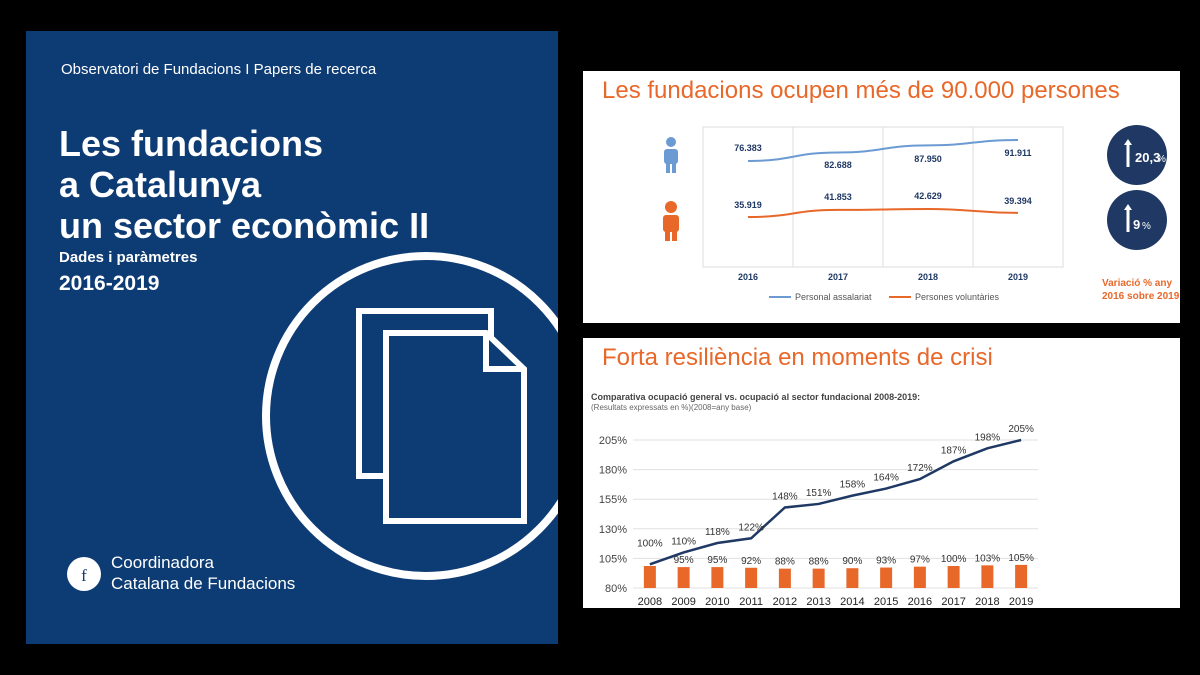 This screenshot has width=1200, height=675. What do you see at coordinates (1021, 558) in the screenshot?
I see `bar-label: 105%` at bounding box center [1021, 558].